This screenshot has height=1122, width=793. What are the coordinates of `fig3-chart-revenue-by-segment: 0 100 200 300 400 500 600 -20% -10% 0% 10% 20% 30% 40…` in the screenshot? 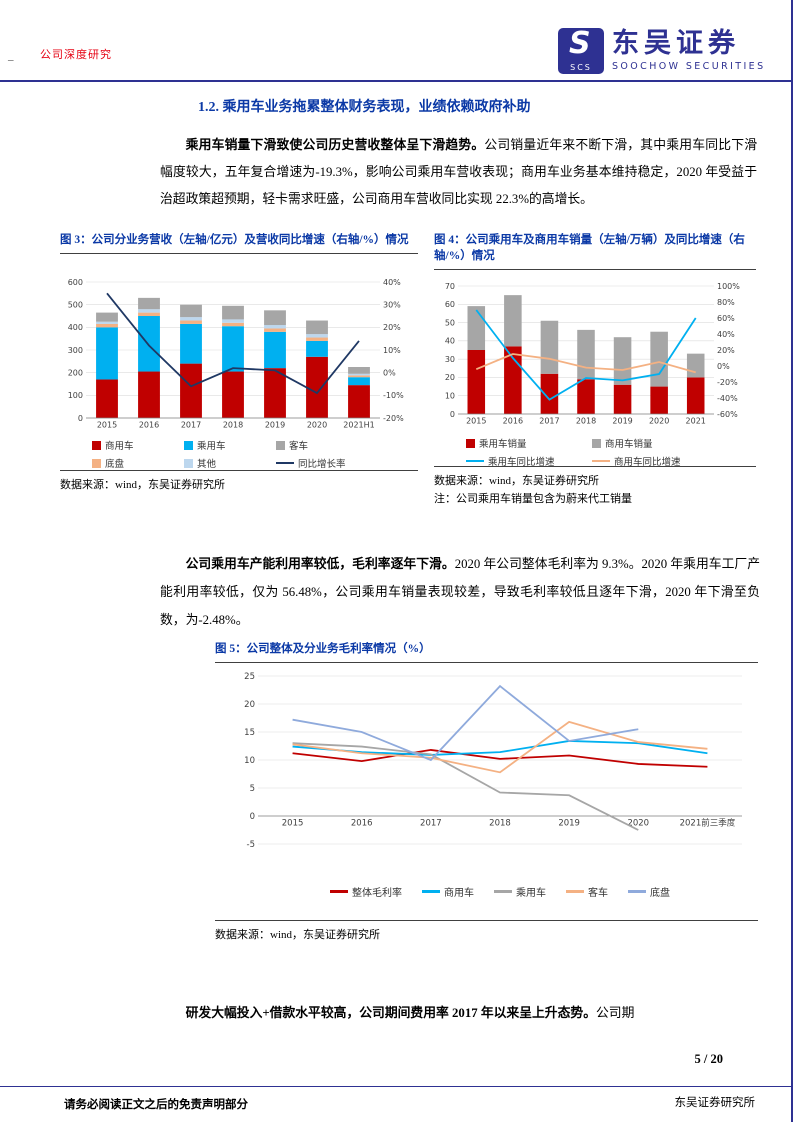 It's located at (236, 354).